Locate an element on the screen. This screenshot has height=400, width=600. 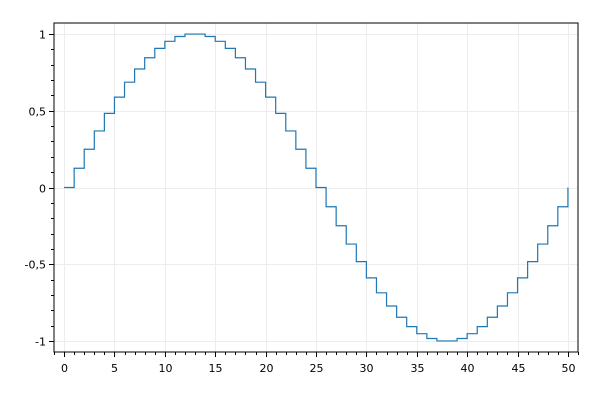
x-tick-label: 15 is located at coordinates (216, 368).